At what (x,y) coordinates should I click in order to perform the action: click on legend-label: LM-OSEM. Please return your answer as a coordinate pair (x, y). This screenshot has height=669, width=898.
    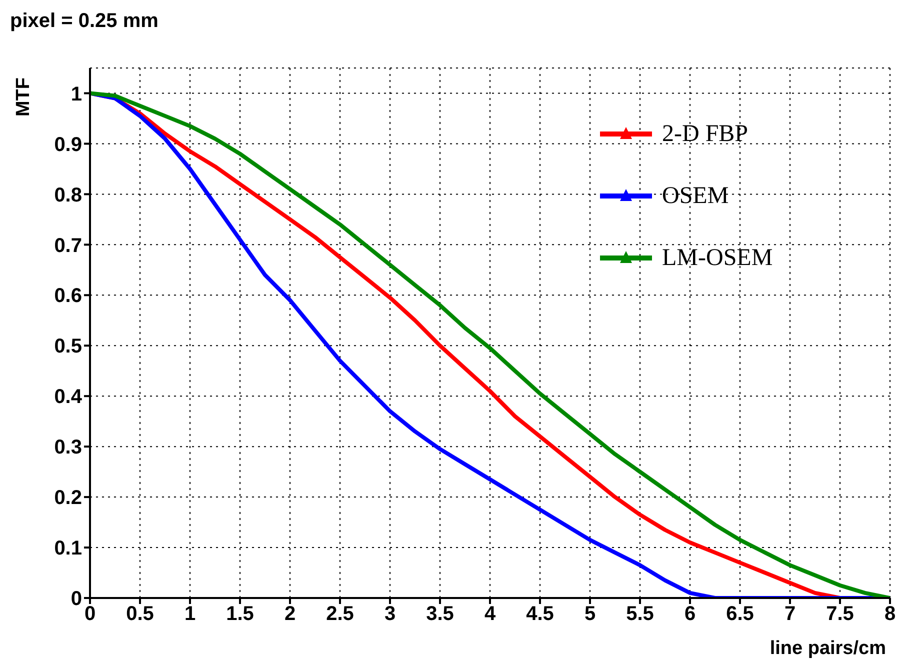
    Looking at the image, I should click on (717, 258).